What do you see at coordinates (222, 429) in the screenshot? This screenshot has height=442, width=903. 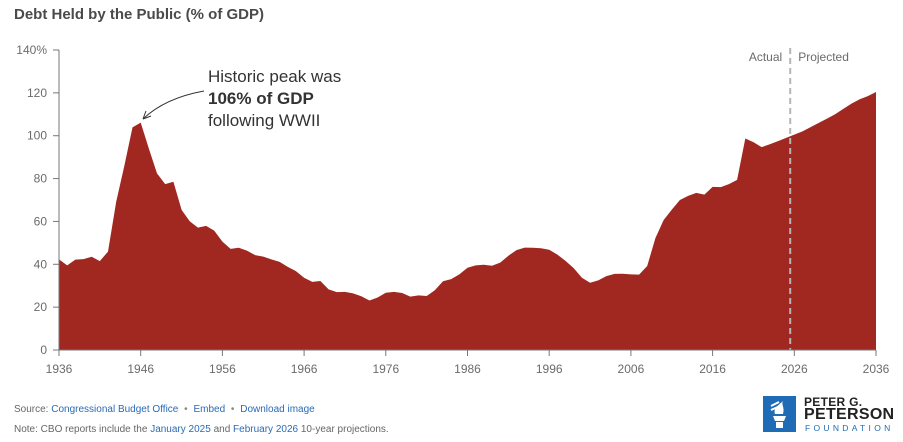 I see `note-text: and` at bounding box center [222, 429].